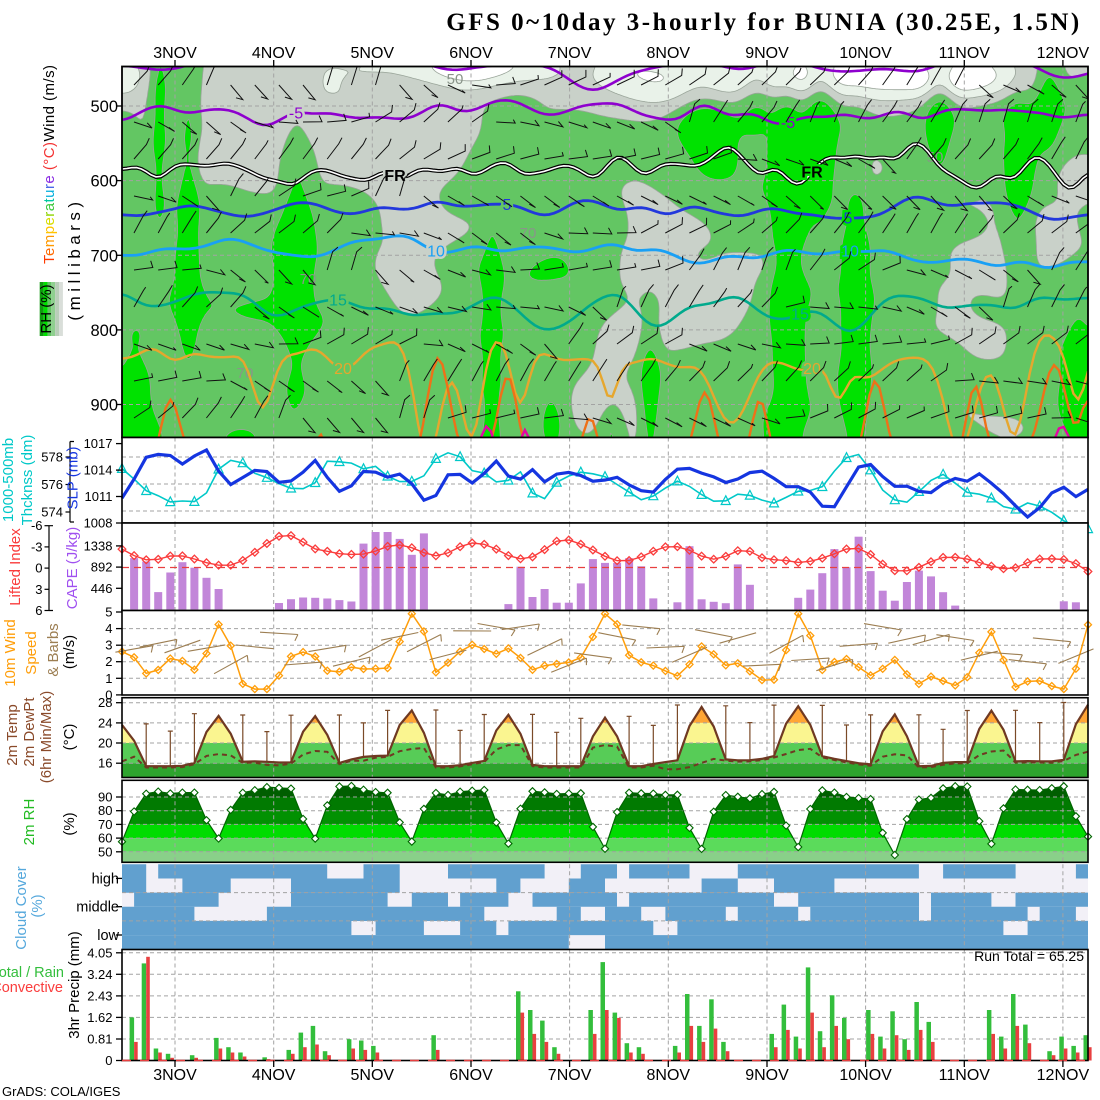 This screenshot has height=1100, width=1100. I want to click on svg-text: 28, so click(105, 702).